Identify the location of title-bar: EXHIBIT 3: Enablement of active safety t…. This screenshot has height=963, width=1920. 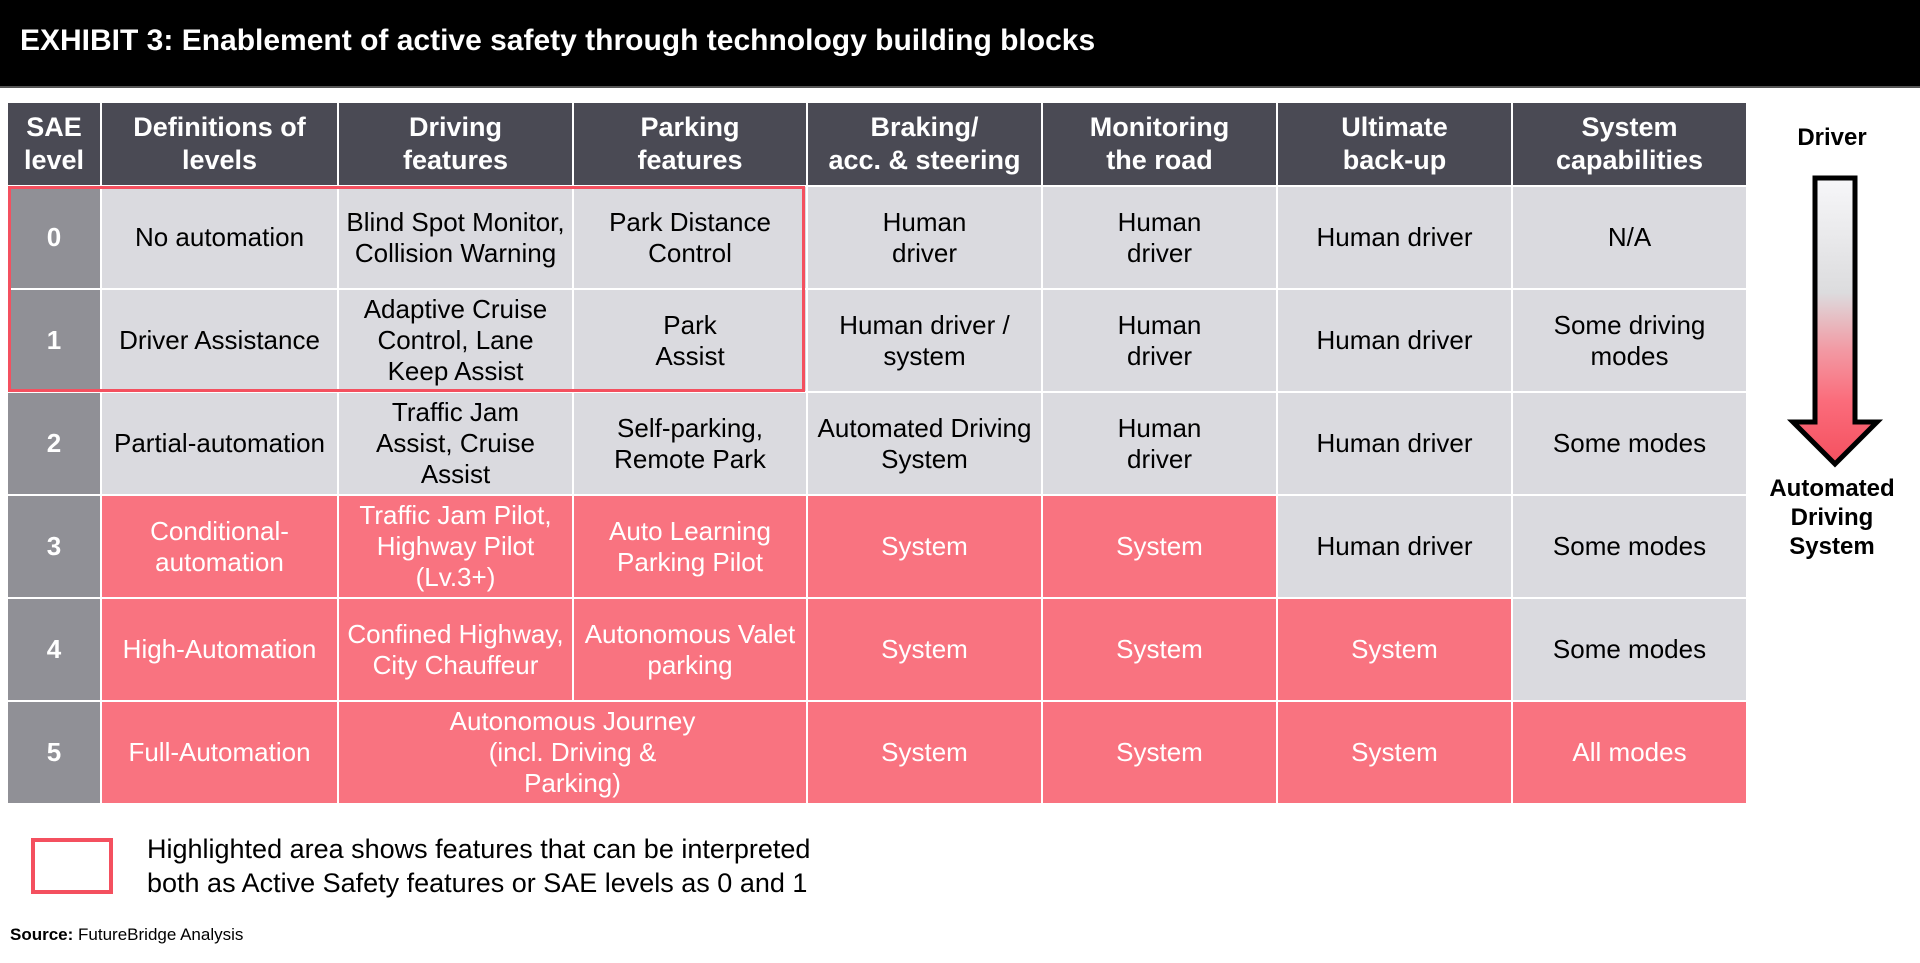
(960, 44).